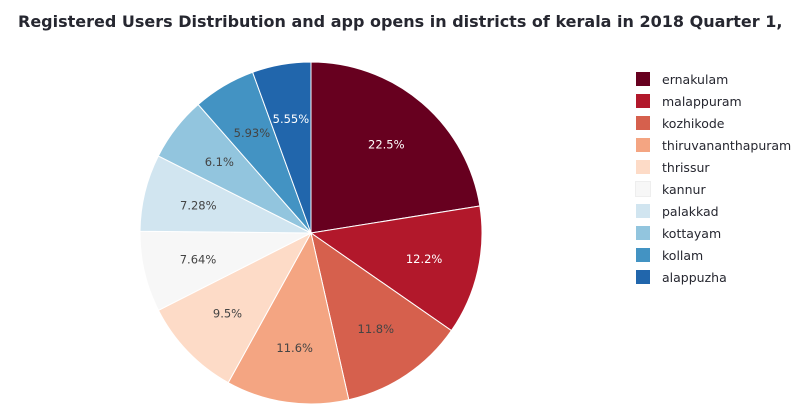  I want to click on slice-label-kannur: 7.64%, so click(198, 259).